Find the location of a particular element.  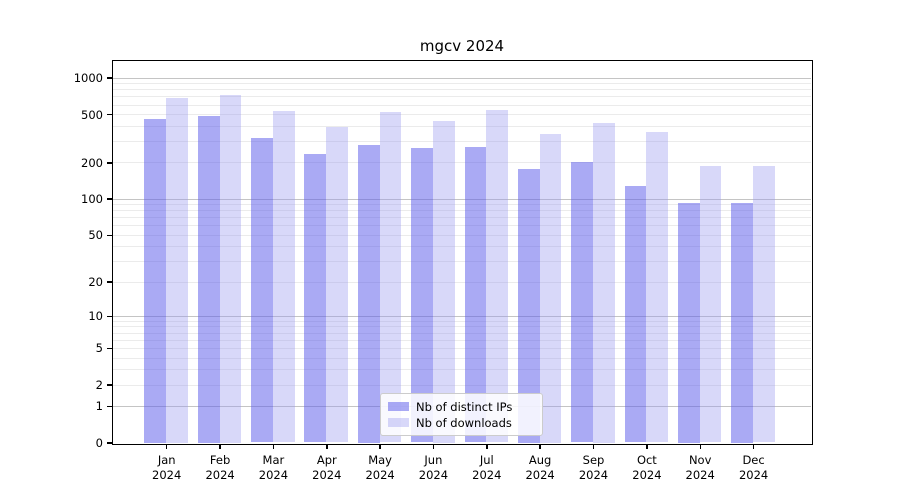

x-tick-label: Apr 2024 is located at coordinates (326, 467).